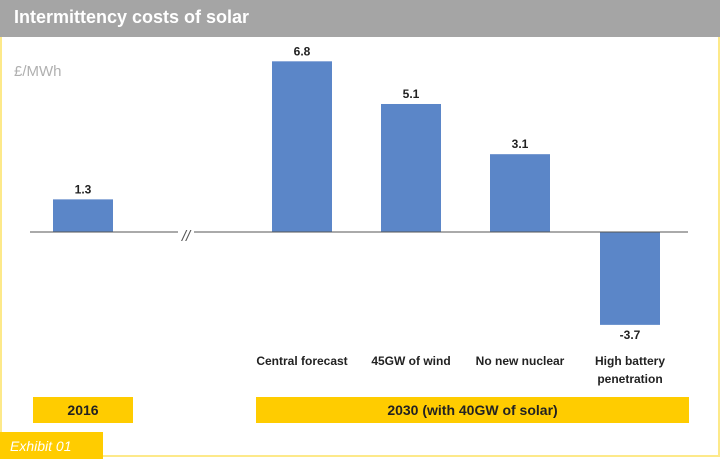 This screenshot has height=459, width=720. Describe the element at coordinates (472, 410) in the screenshot. I see `group-label-2030: 2030 (with 40GW of solar)` at that location.